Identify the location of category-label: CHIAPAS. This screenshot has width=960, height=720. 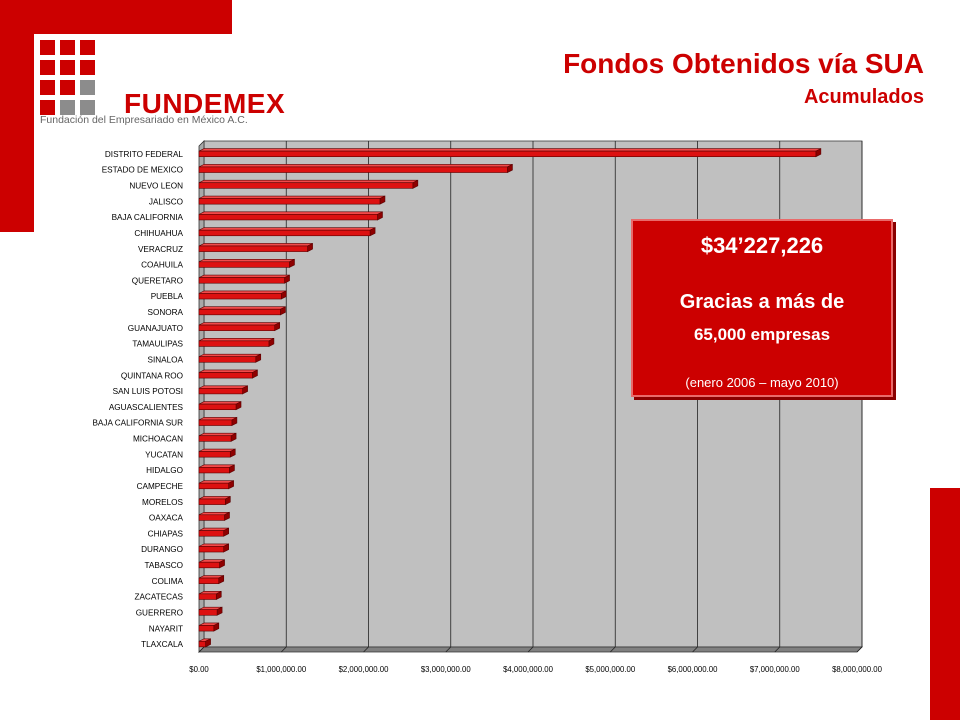
(166, 533).